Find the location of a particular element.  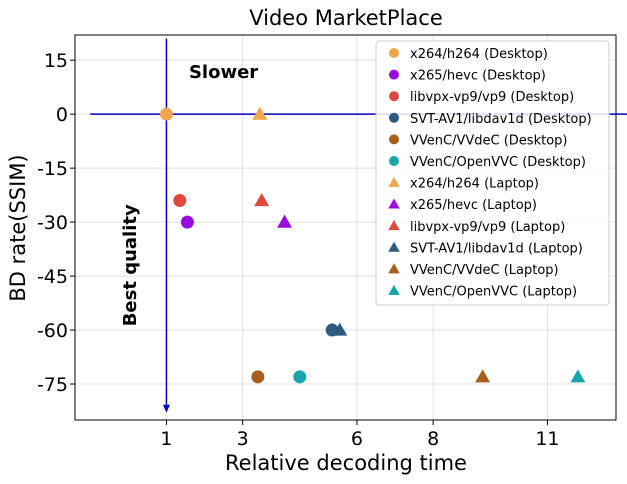

x-axis-ticks: 1 3 6 8 11 is located at coordinates (360, 435).